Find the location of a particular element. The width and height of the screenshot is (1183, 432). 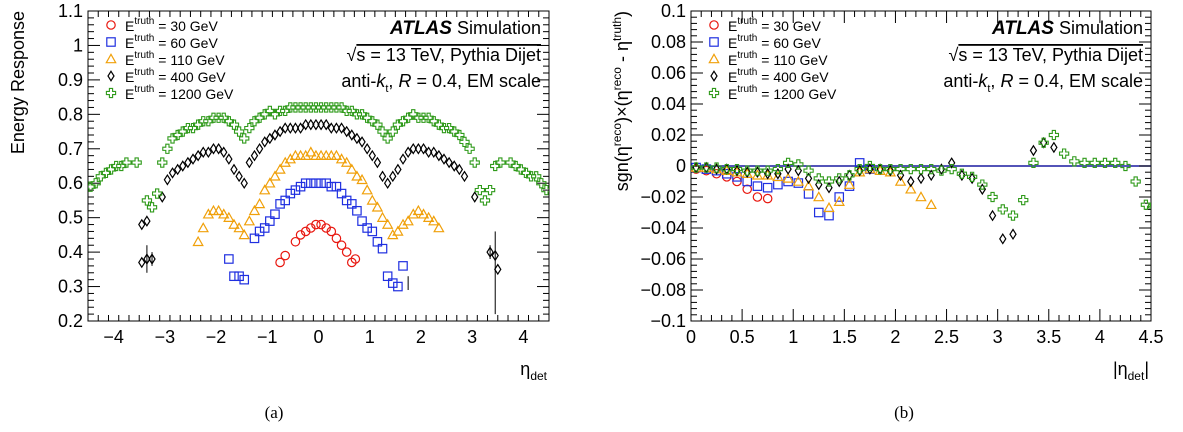

y-tick-label: 1.1 is located at coordinates (70, 11).